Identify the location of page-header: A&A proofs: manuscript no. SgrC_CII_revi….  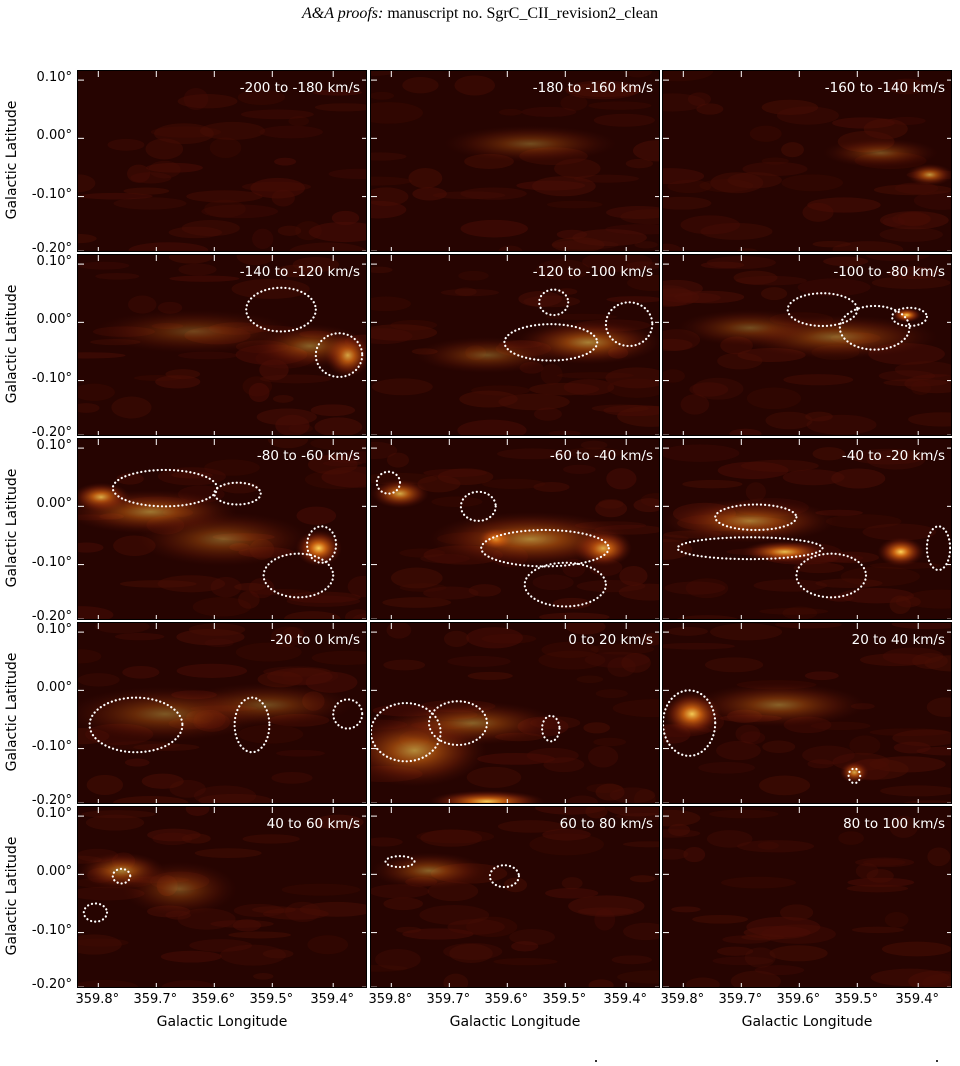
(480, 14).